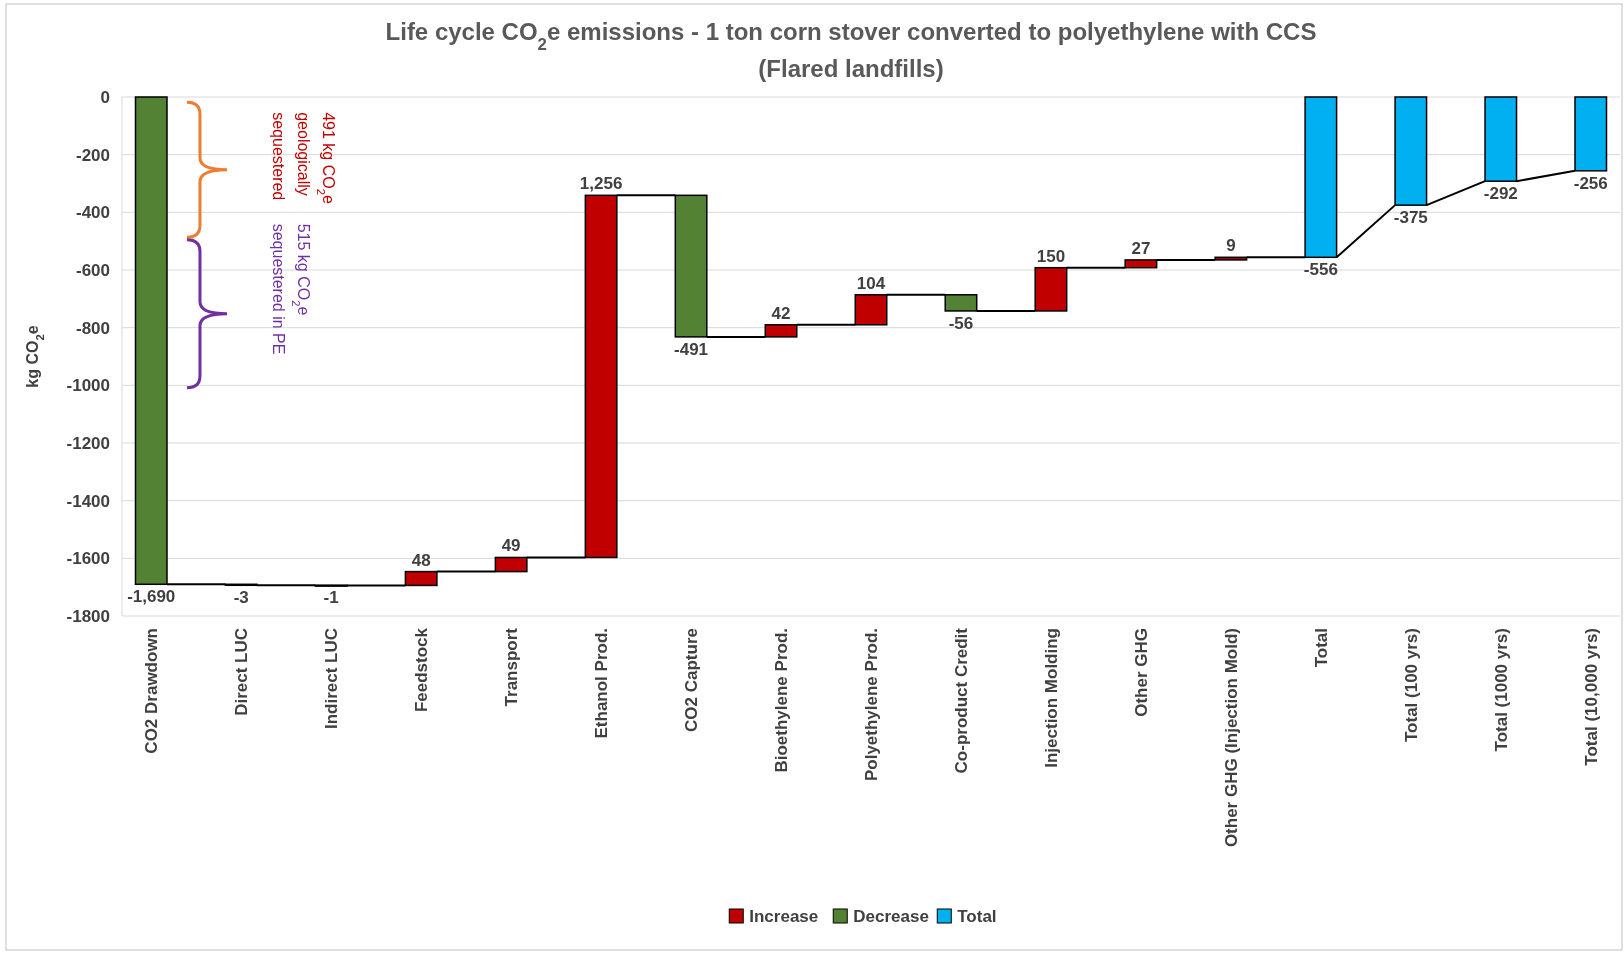 The width and height of the screenshot is (1624, 954). Describe the element at coordinates (851, 68) in the screenshot. I see `chart-subtitle: (Flared landfills)` at that location.